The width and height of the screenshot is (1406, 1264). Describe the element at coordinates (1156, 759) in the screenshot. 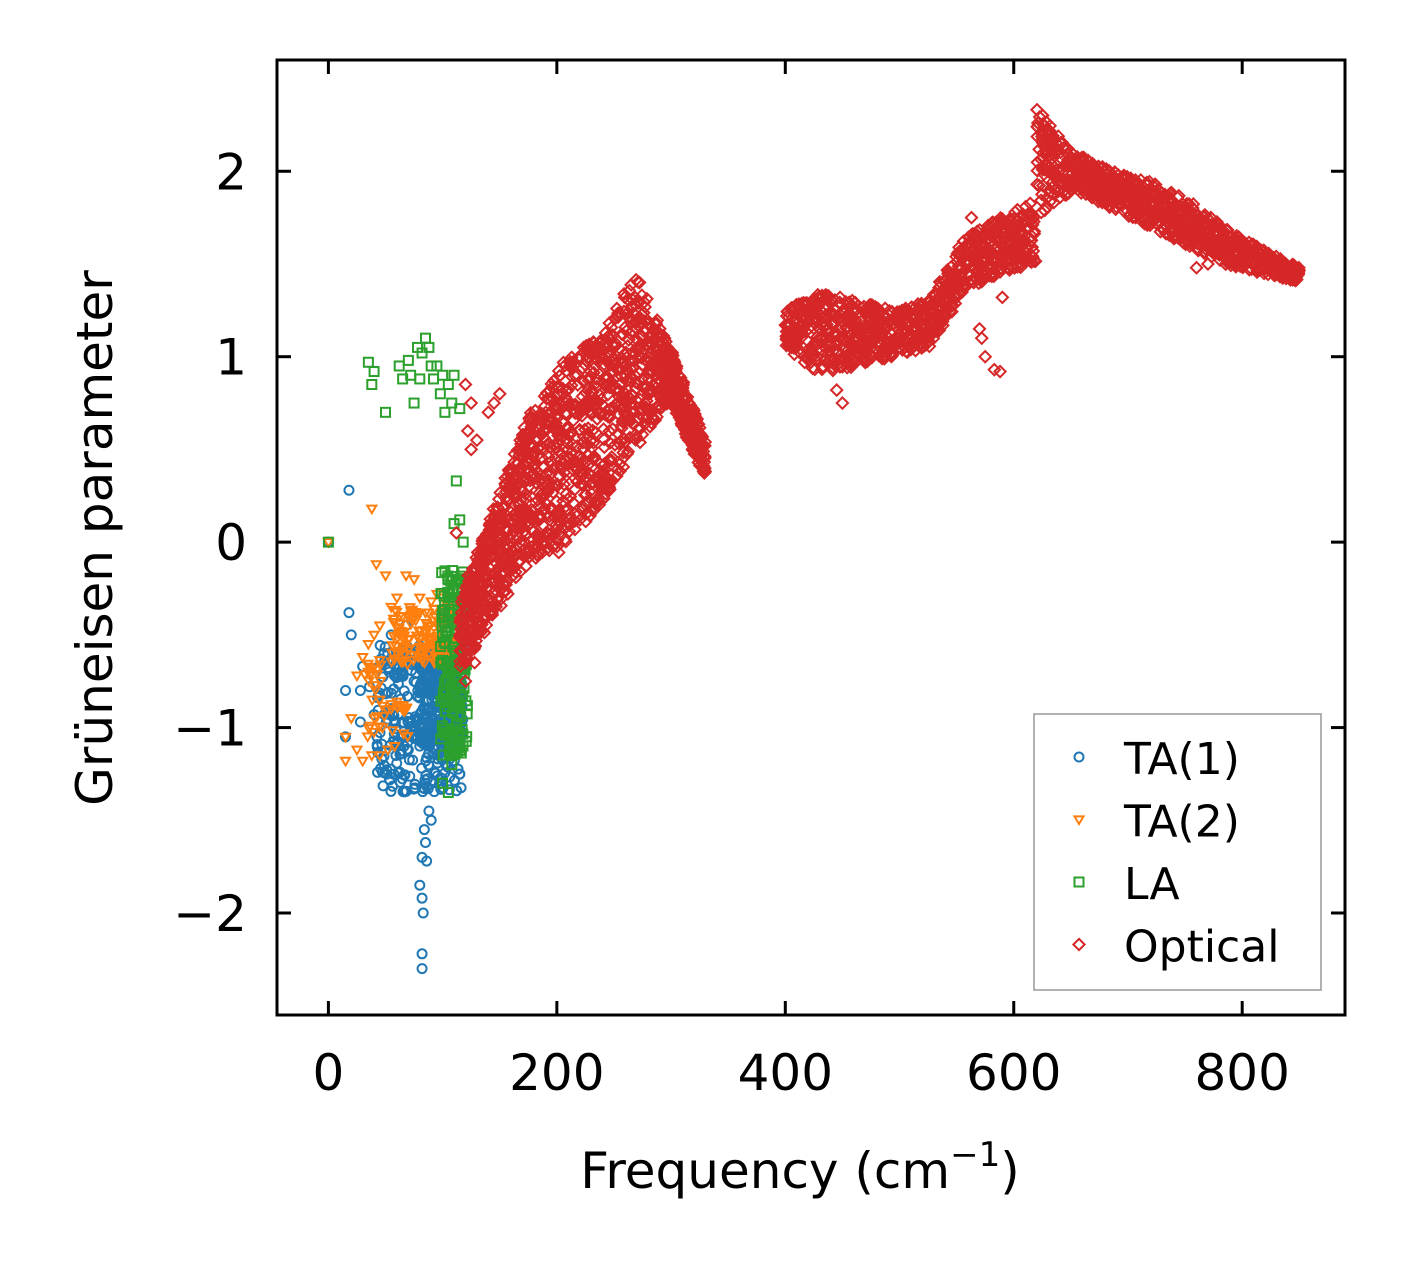

I see `legend-entry: TA(1)` at that location.